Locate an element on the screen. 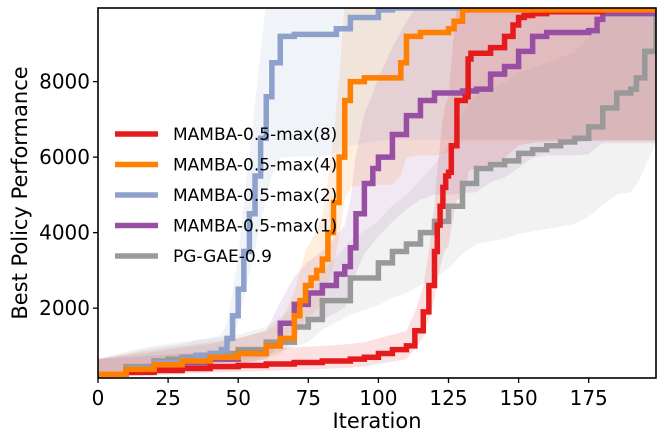 The width and height of the screenshot is (664, 443). legend-label-3: MAMBA-0.5-max(1) is located at coordinates (255, 227).